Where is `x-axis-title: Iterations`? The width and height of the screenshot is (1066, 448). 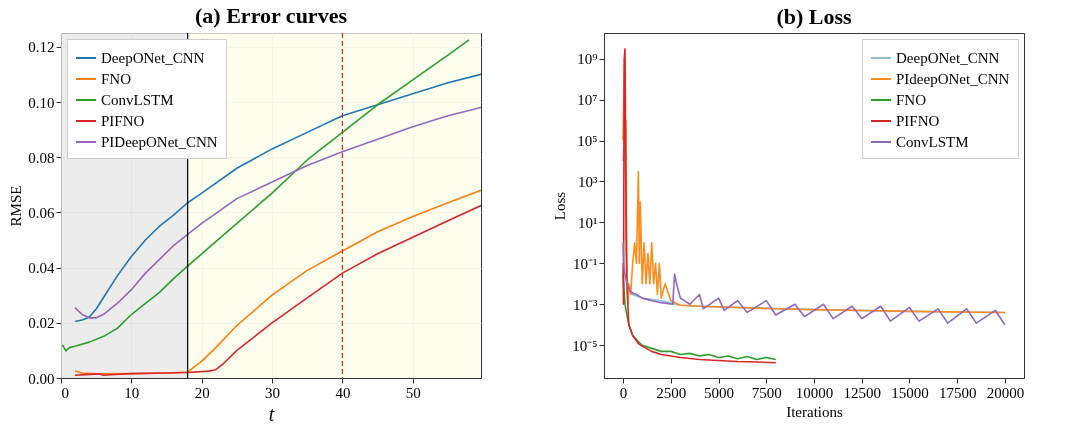
x-axis-title: Iterations is located at coordinates (814, 411).